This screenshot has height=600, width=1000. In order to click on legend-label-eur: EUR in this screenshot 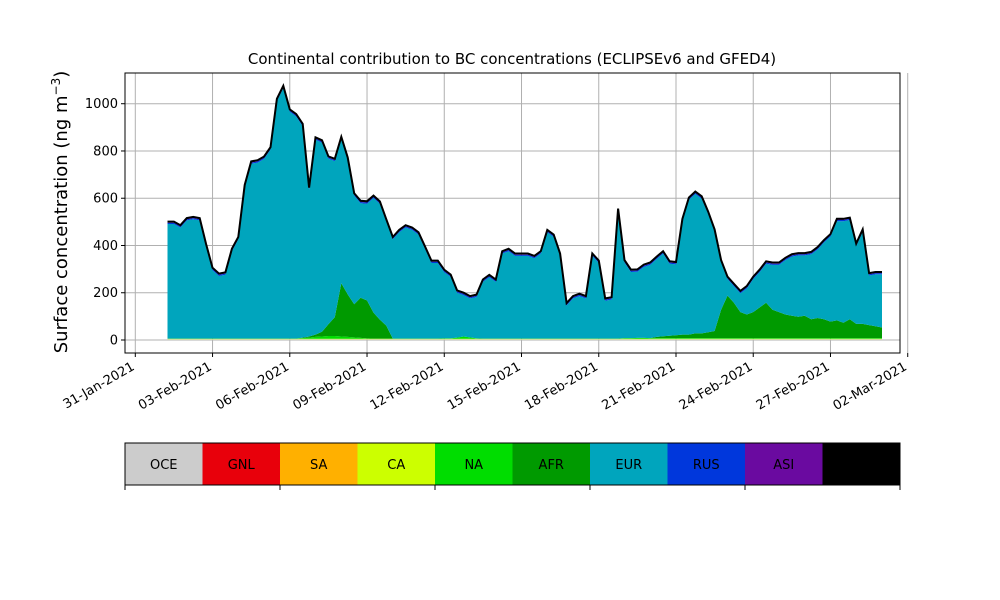, I will do `click(628, 465)`.